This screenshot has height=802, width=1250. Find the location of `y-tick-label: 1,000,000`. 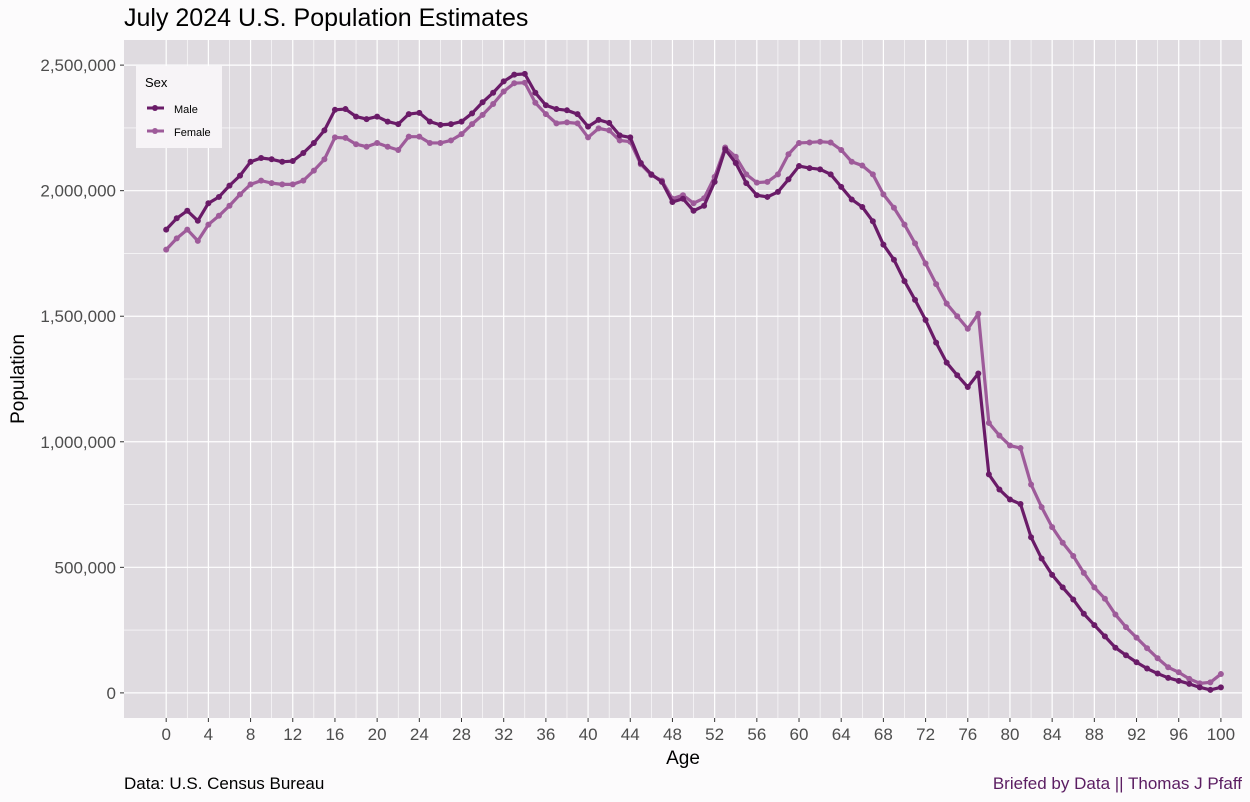

y-tick-label: 1,000,000 is located at coordinates (78, 442).